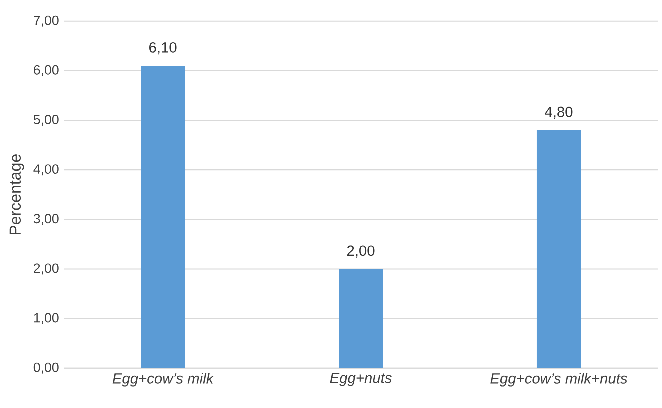 This screenshot has width=662, height=408. Describe the element at coordinates (46, 21) in the screenshot. I see `y-tick-label: 7,00` at that location.